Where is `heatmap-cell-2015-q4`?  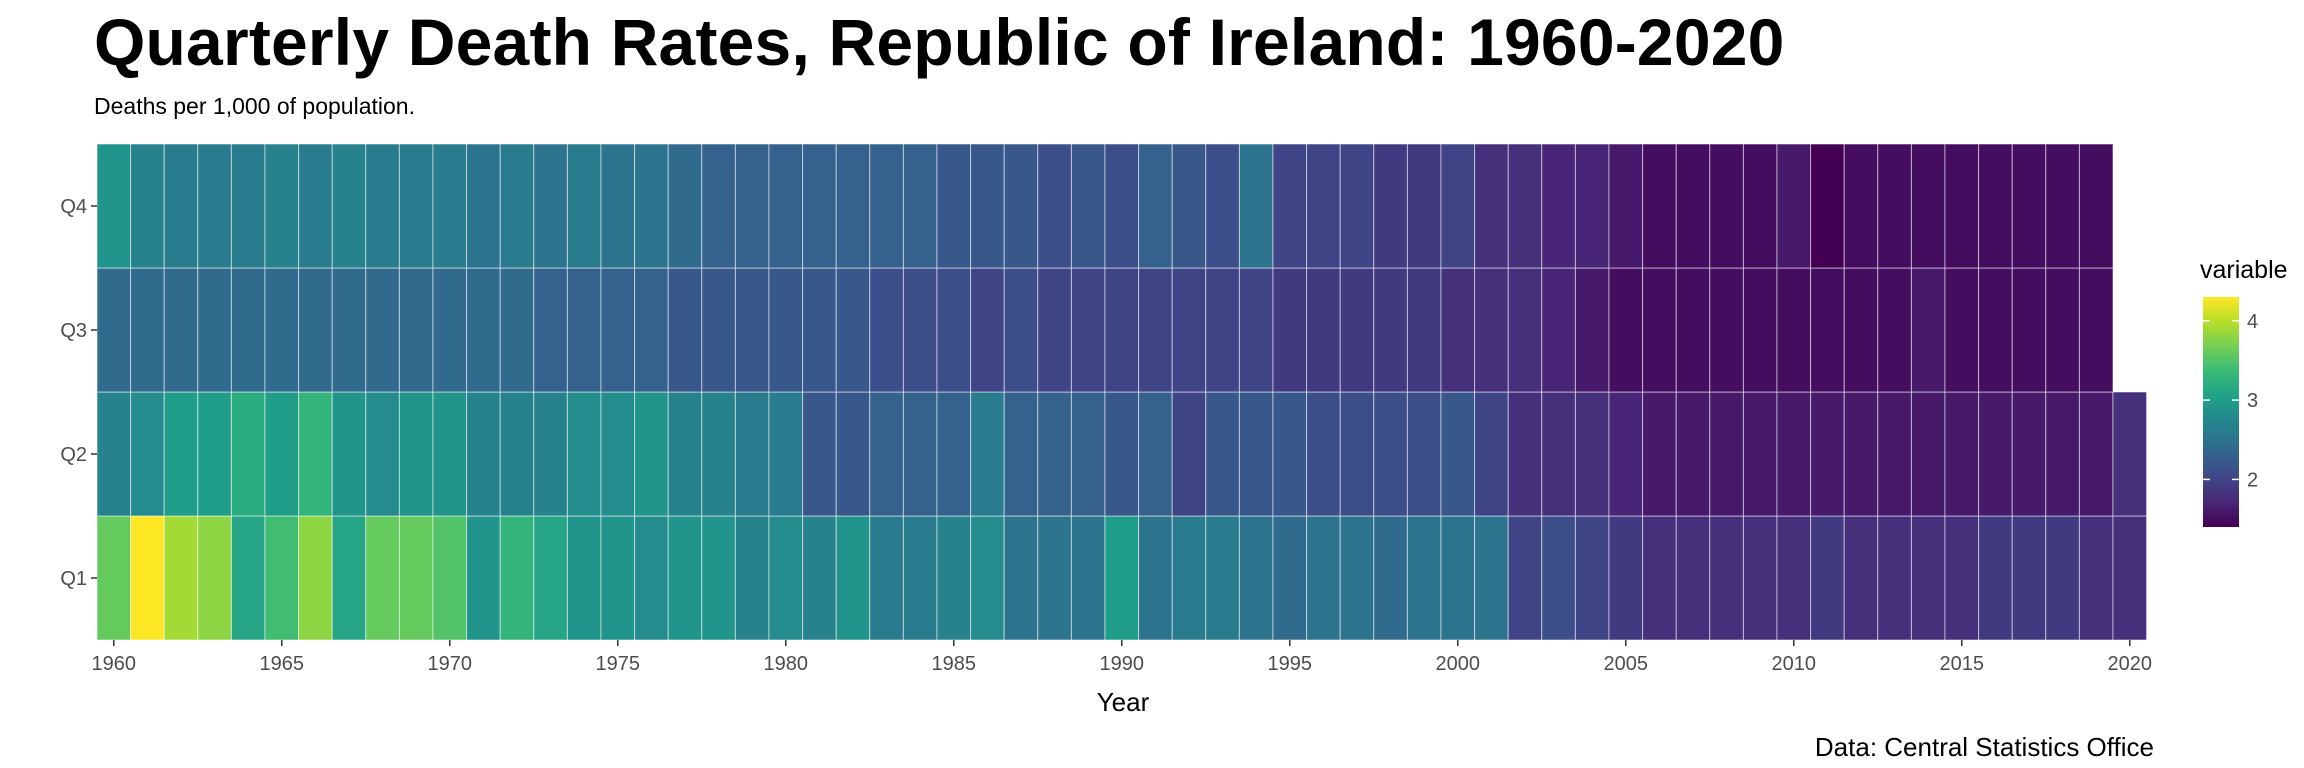 heatmap-cell-2015-q4 is located at coordinates (1962, 206).